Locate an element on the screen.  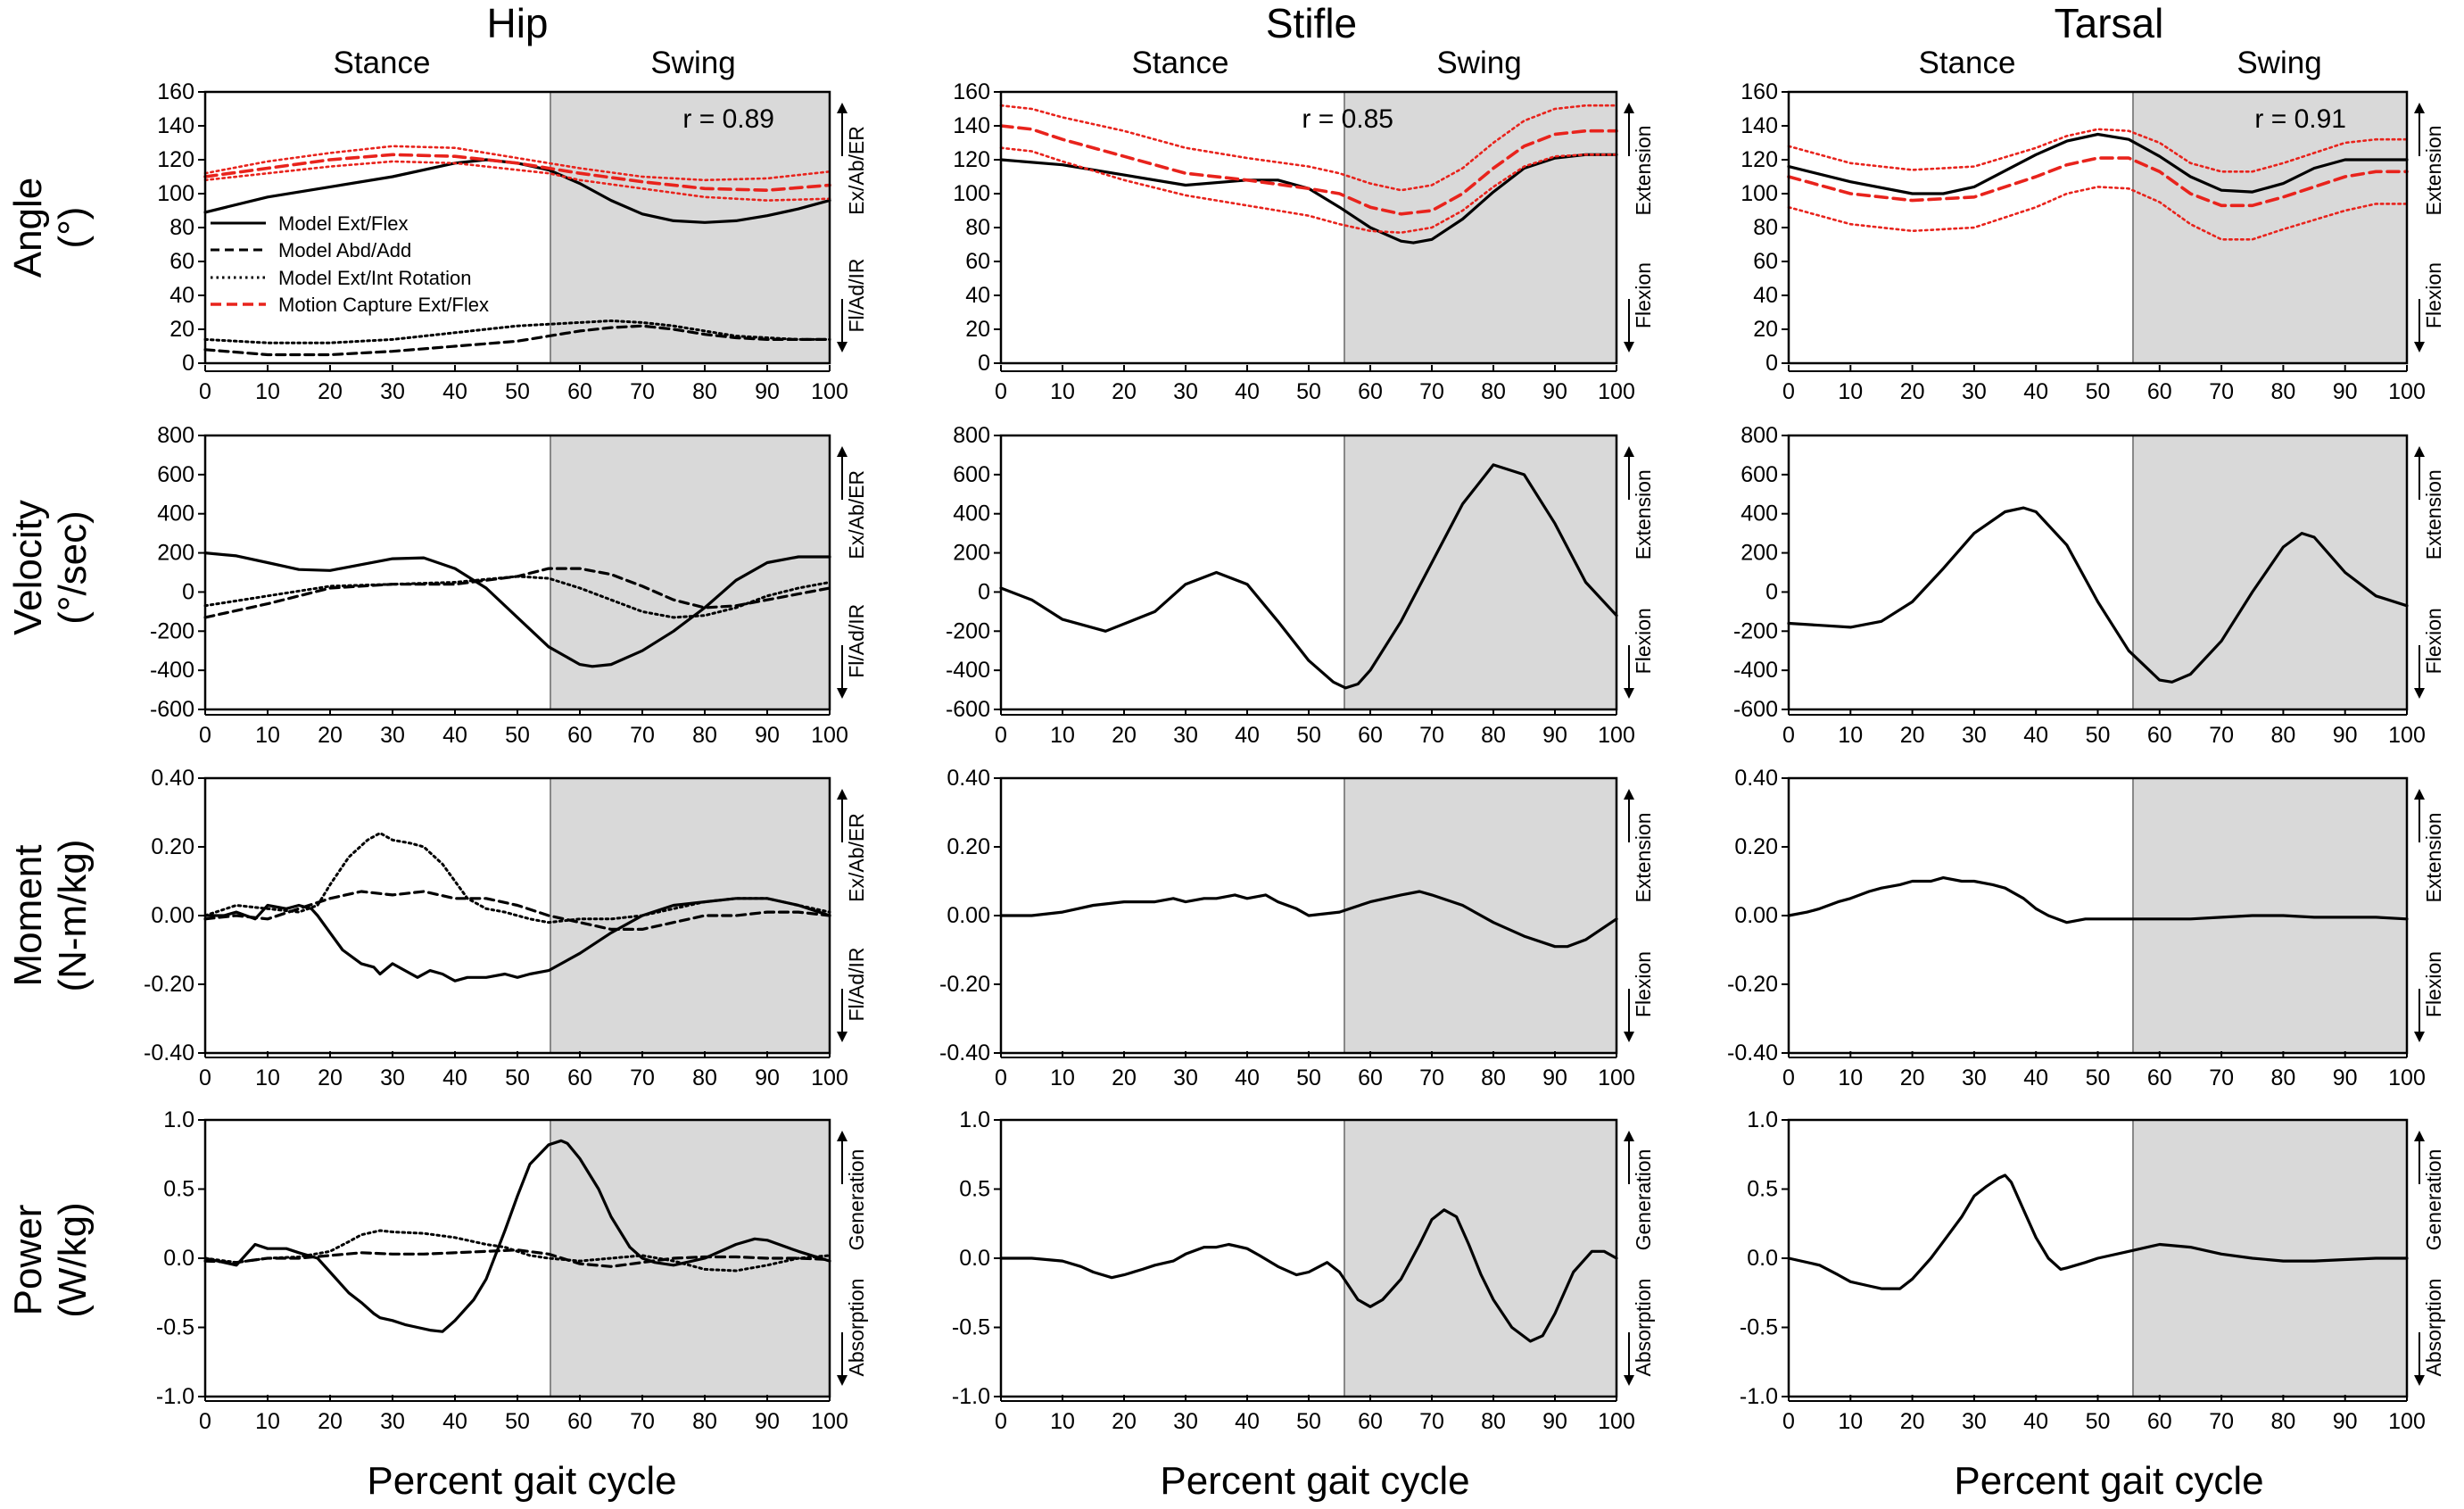
direction-label-up: Ex/Ab/ER is located at coordinates (857, 857).